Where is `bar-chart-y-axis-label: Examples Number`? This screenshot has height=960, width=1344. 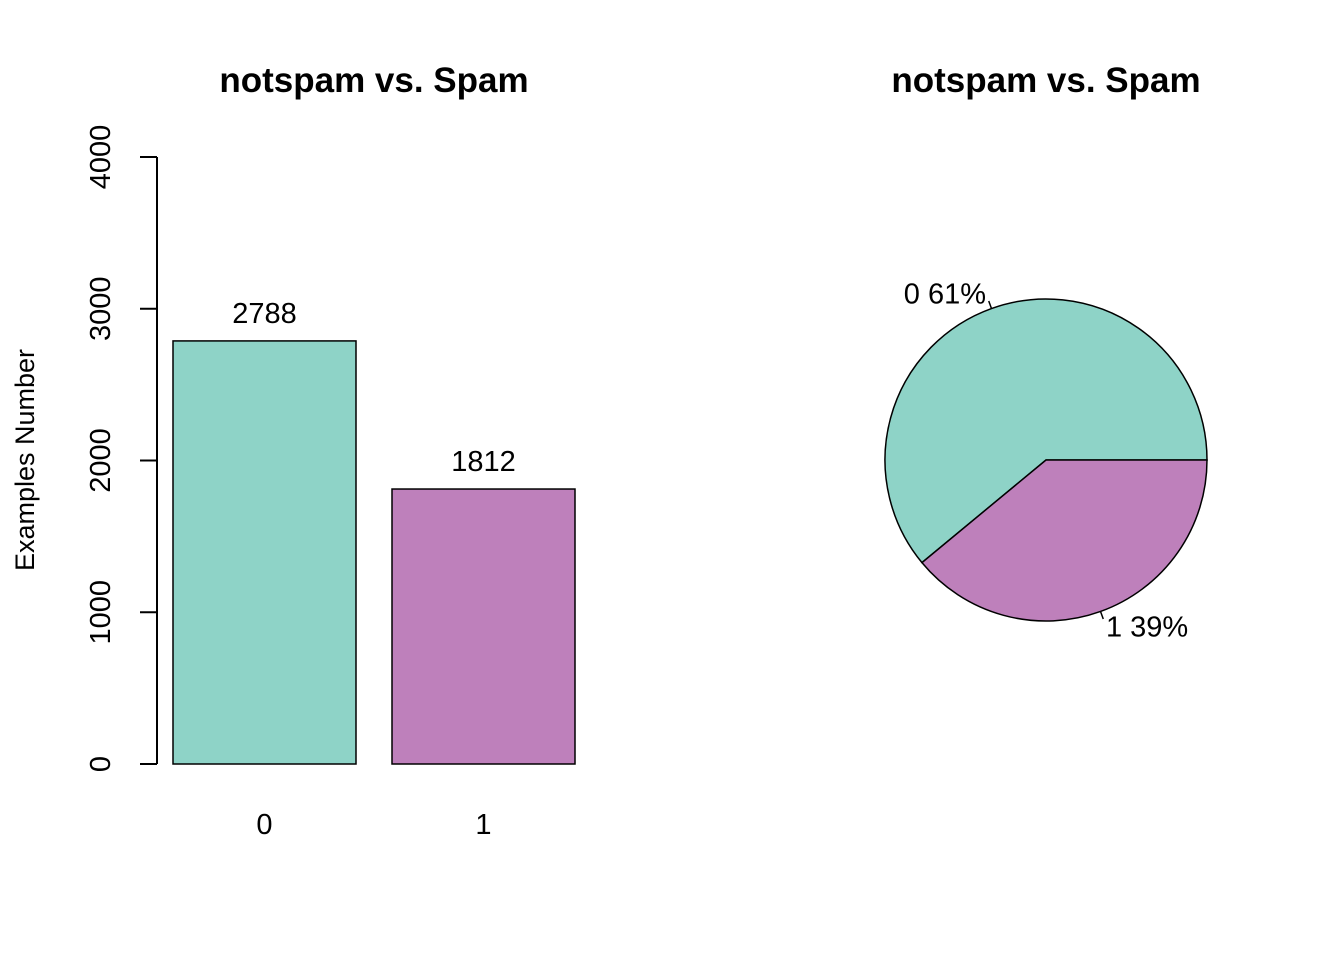
bar-chart-y-axis-label: Examples Number is located at coordinates (25, 460).